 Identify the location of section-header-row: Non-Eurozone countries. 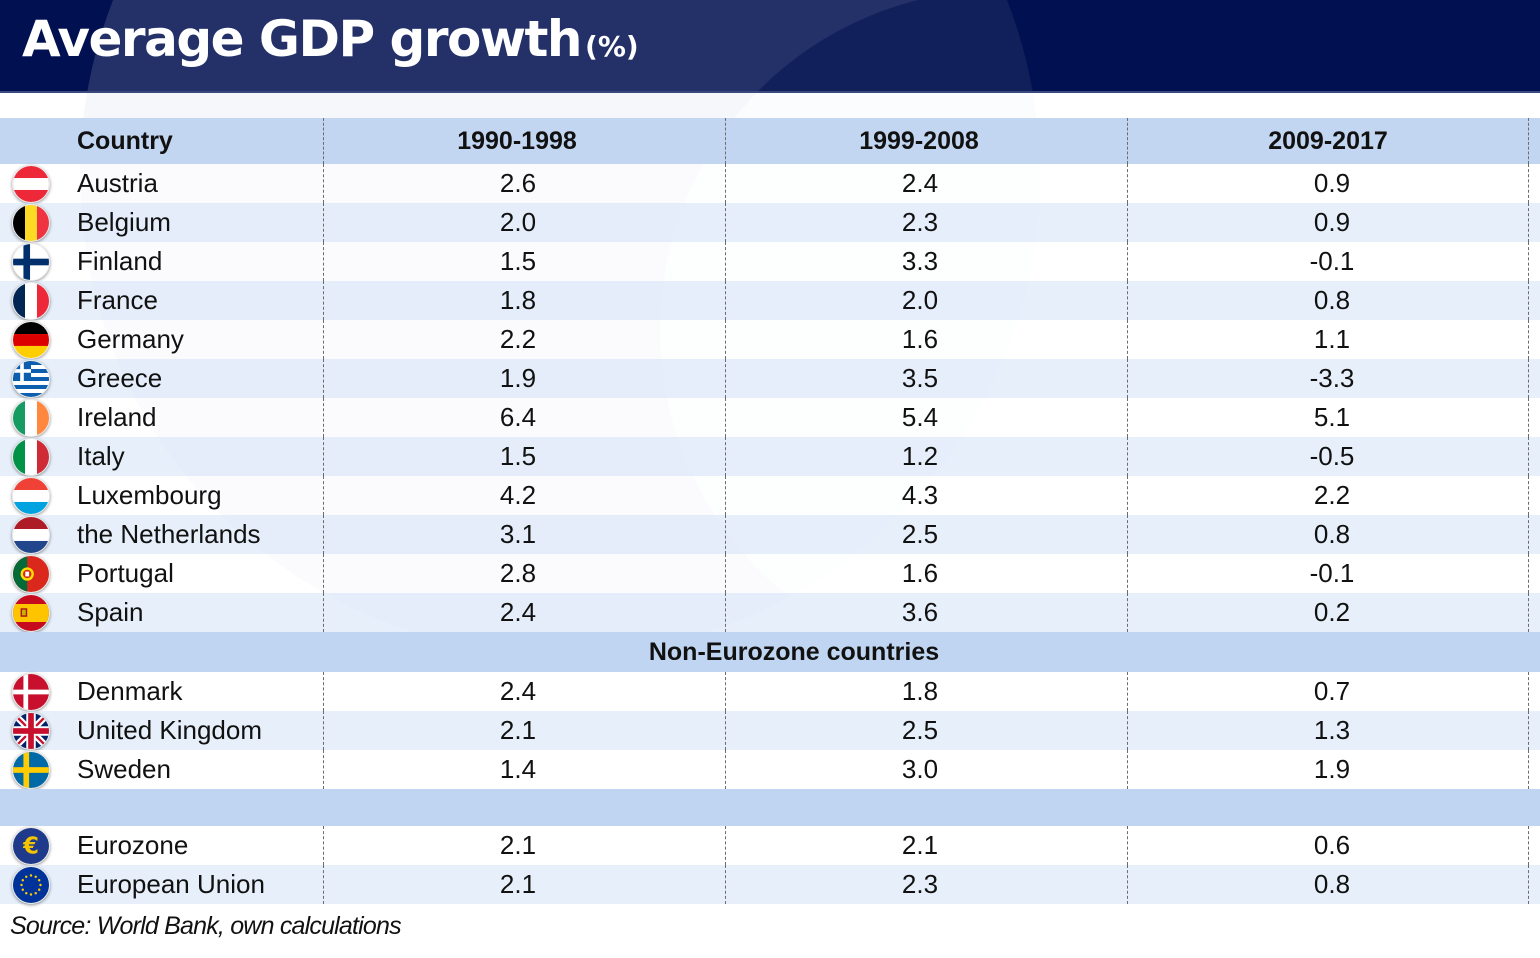
(770, 652).